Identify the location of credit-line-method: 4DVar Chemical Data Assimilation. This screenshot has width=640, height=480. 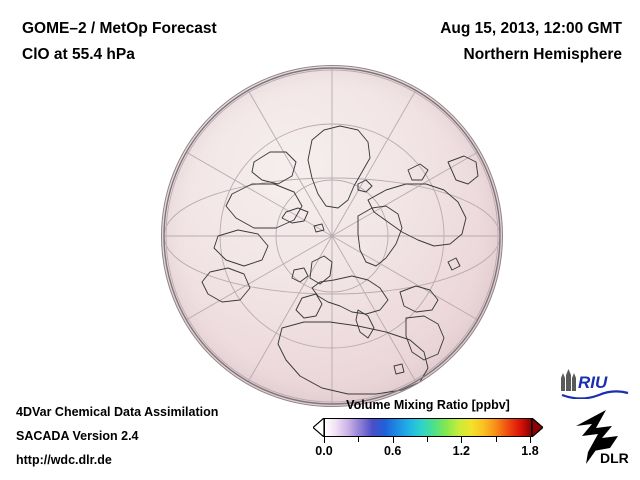
(117, 412).